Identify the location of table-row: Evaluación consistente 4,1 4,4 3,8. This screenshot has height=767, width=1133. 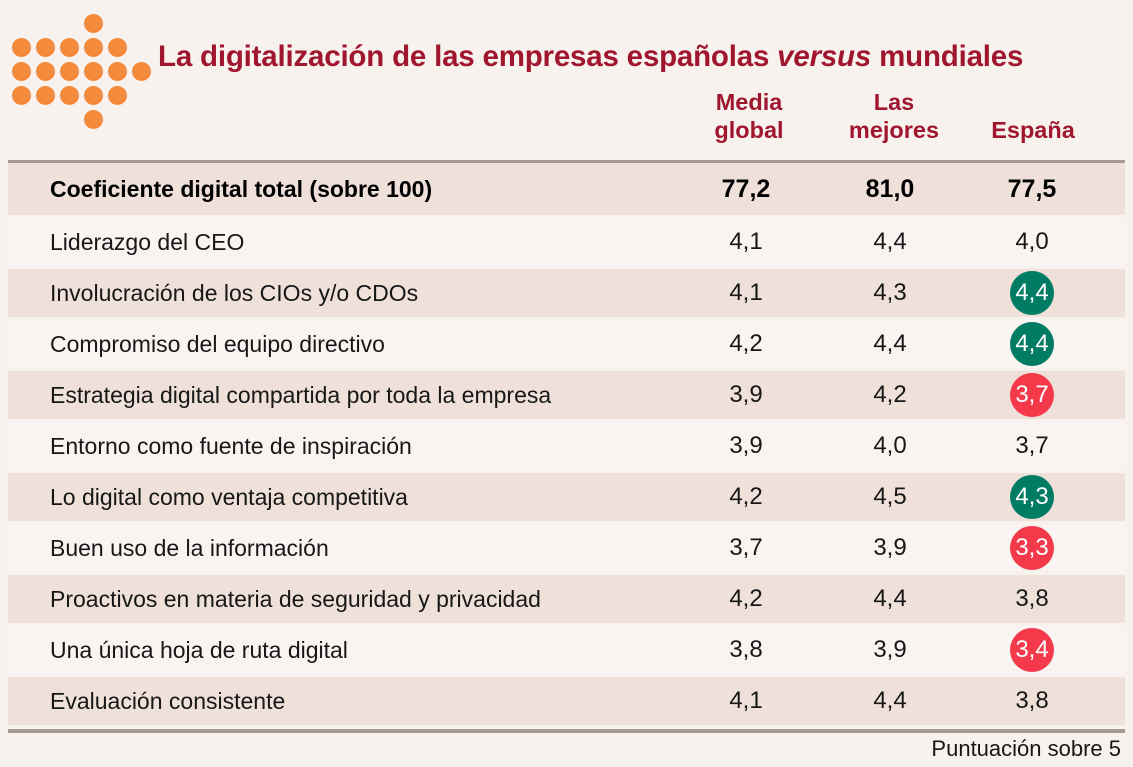
(566, 701).